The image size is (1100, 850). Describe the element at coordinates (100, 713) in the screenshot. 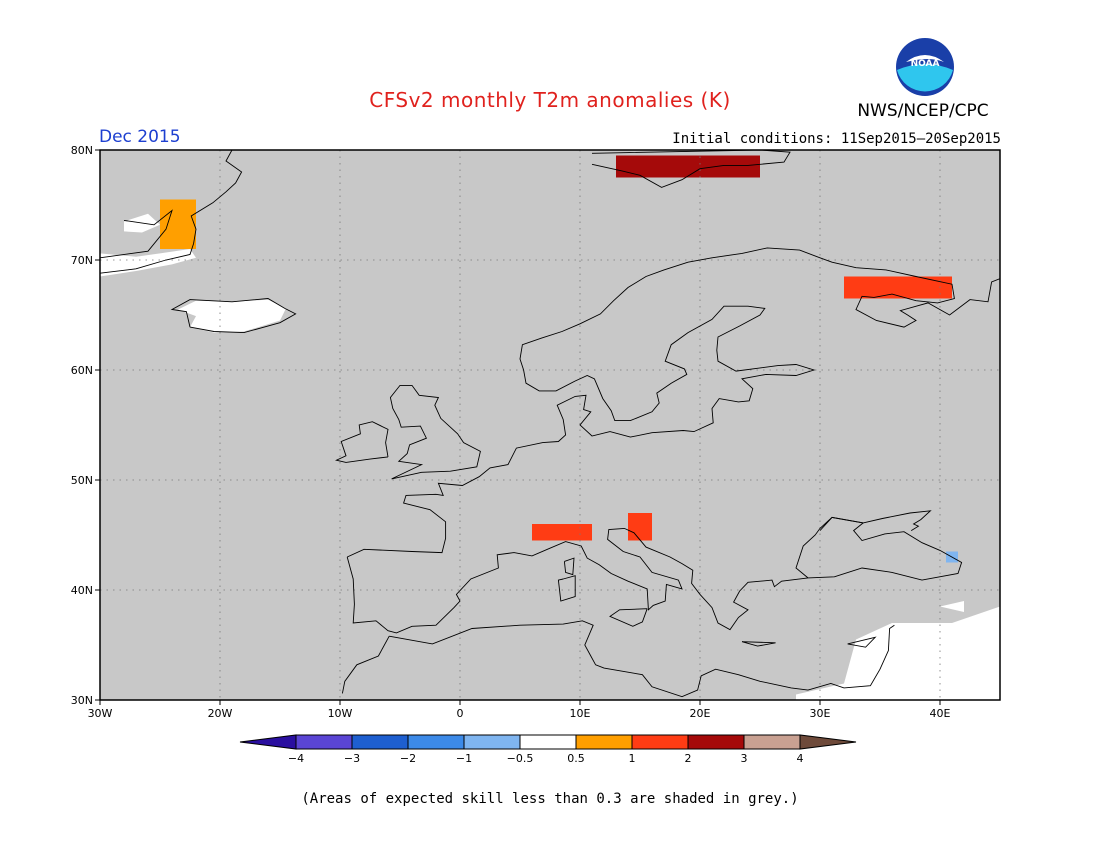

I see `x-tick-label: 30W` at that location.